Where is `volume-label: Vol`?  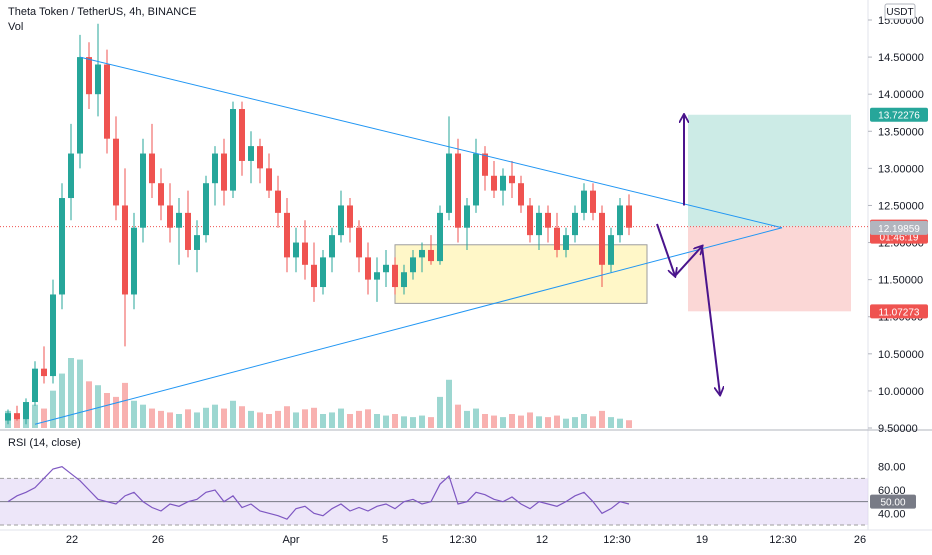 volume-label: Vol is located at coordinates (15, 27).